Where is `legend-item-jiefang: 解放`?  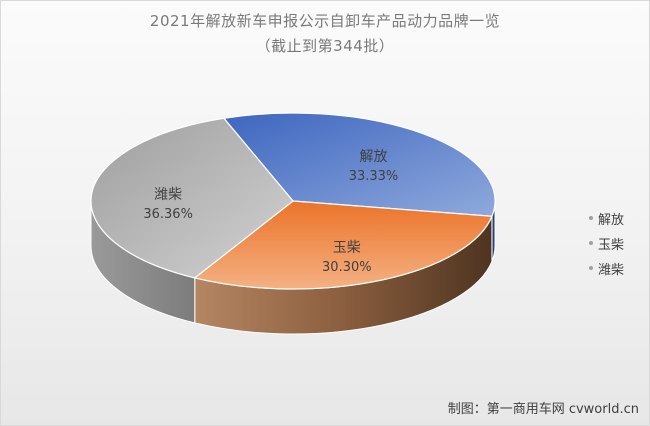 legend-item-jiefang: 解放 is located at coordinates (606, 218).